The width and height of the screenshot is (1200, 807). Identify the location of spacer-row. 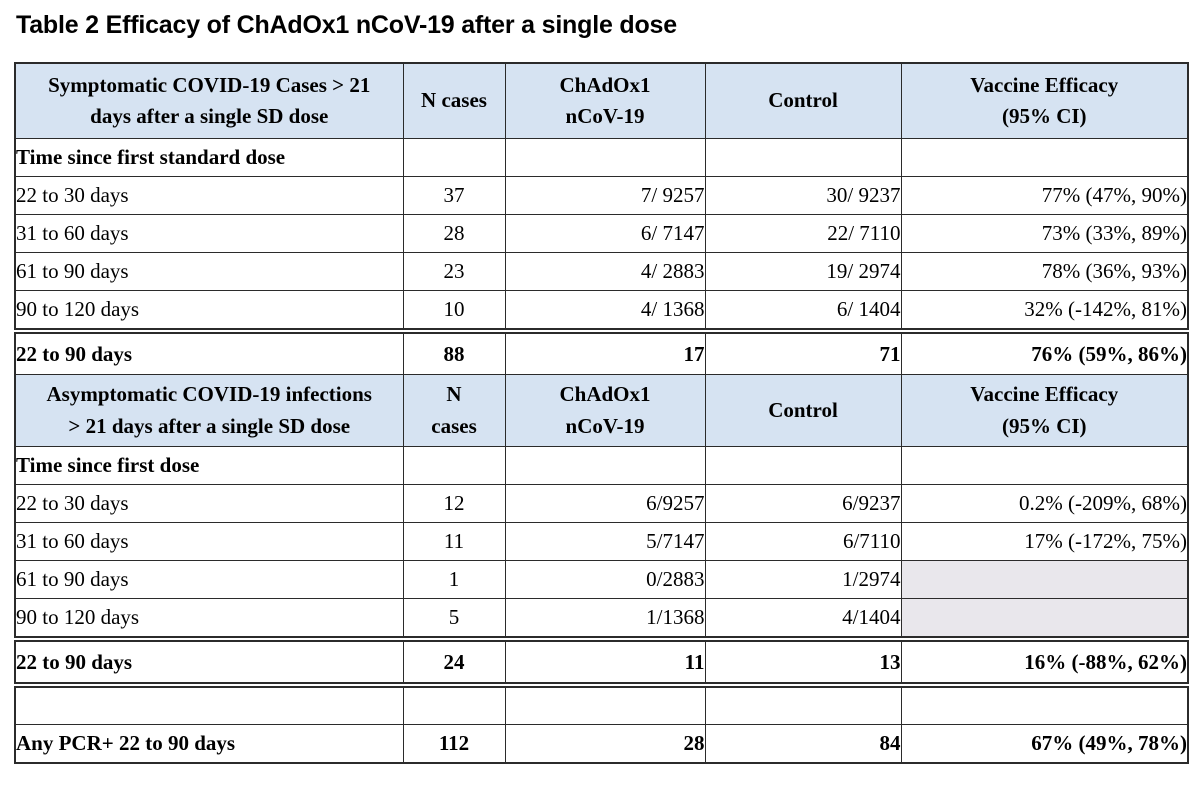
(601, 704).